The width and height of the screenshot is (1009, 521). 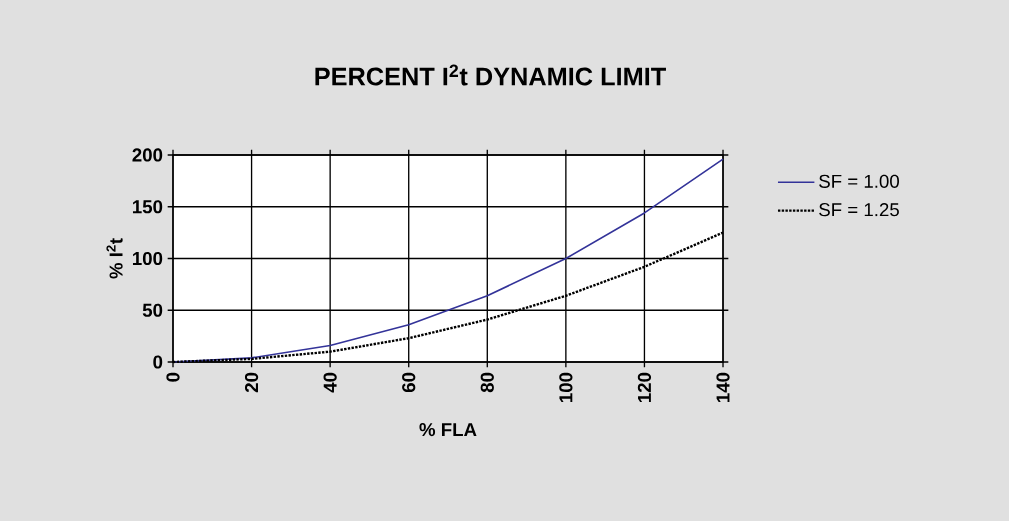 I want to click on y-tick-label: 100, so click(x=147, y=258).